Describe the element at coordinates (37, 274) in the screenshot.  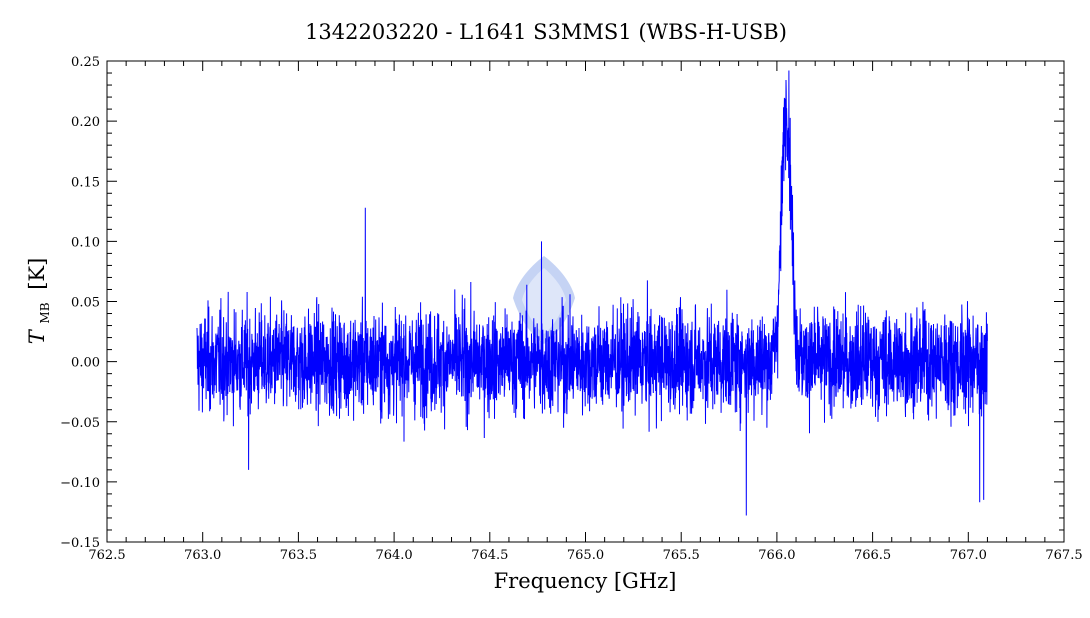
I see `y-axis-label-unit: [K]` at that location.